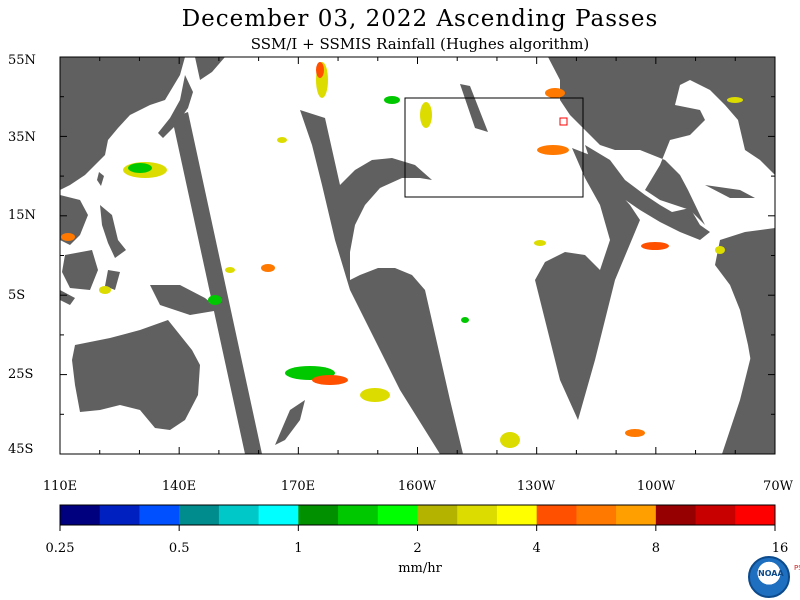  Describe the element at coordinates (771, 573) in the screenshot. I see `noaa-logo-text: NOAA` at that location.